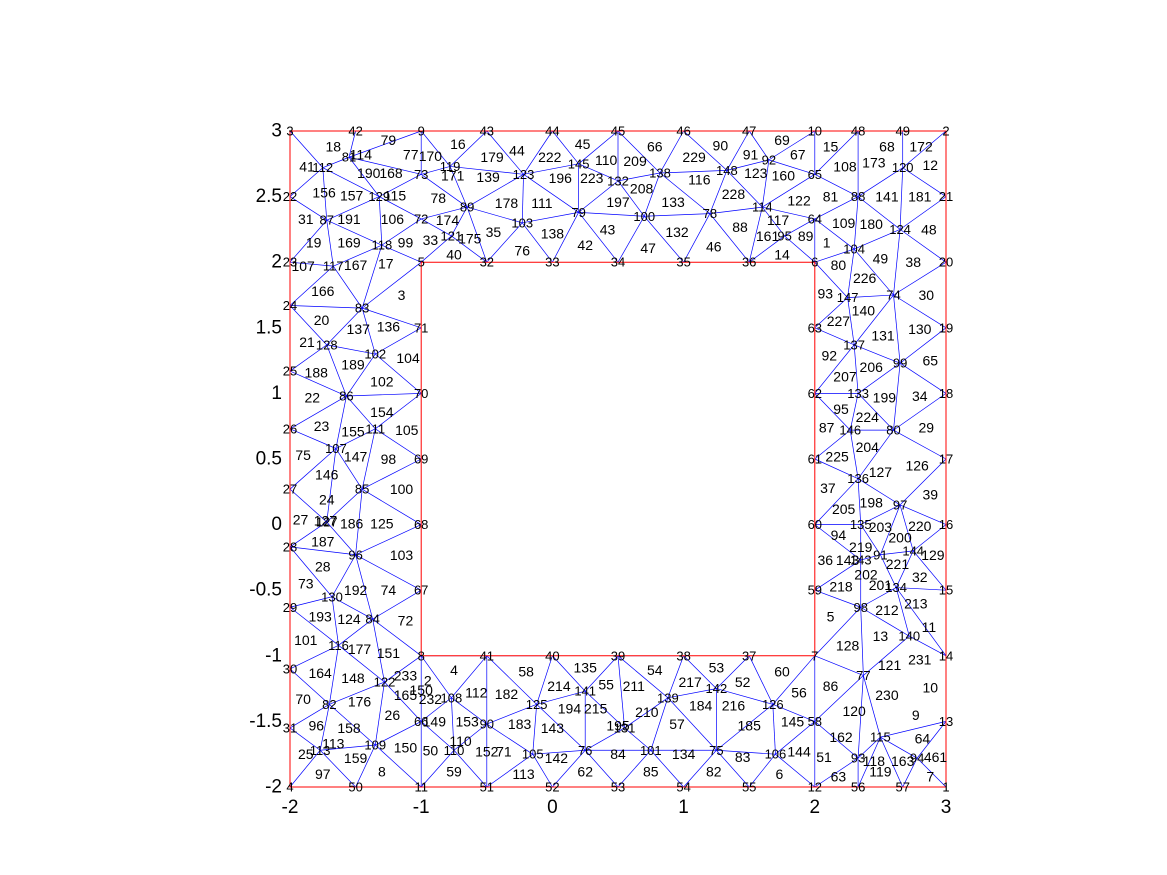  What do you see at coordinates (349, 219) in the screenshot?
I see `element-label: 191` at bounding box center [349, 219].